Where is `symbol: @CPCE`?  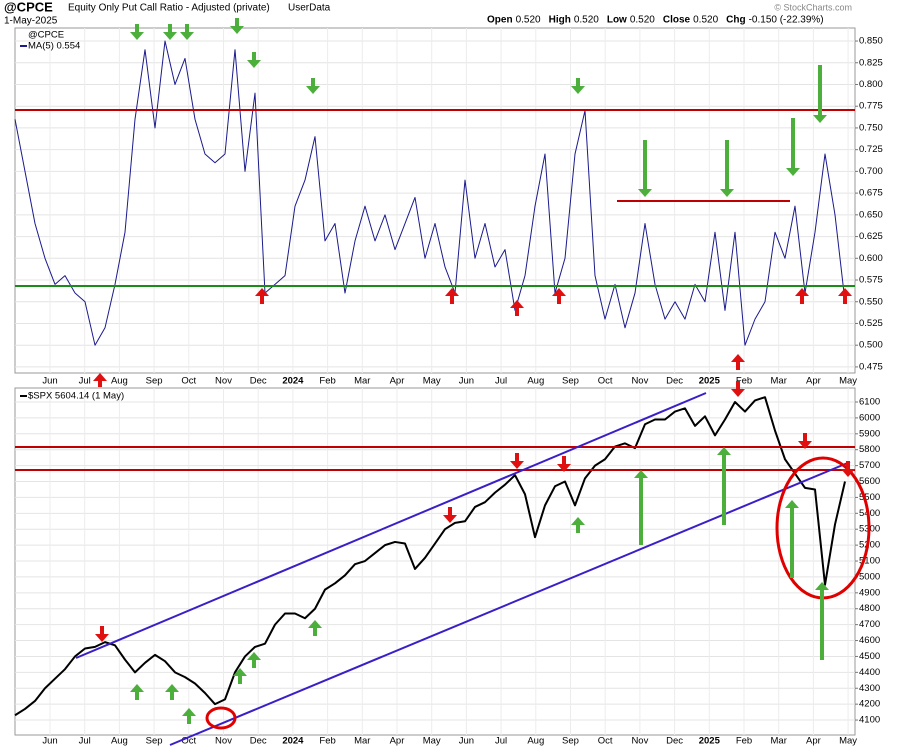 symbol: @CPCE is located at coordinates (28, 7).